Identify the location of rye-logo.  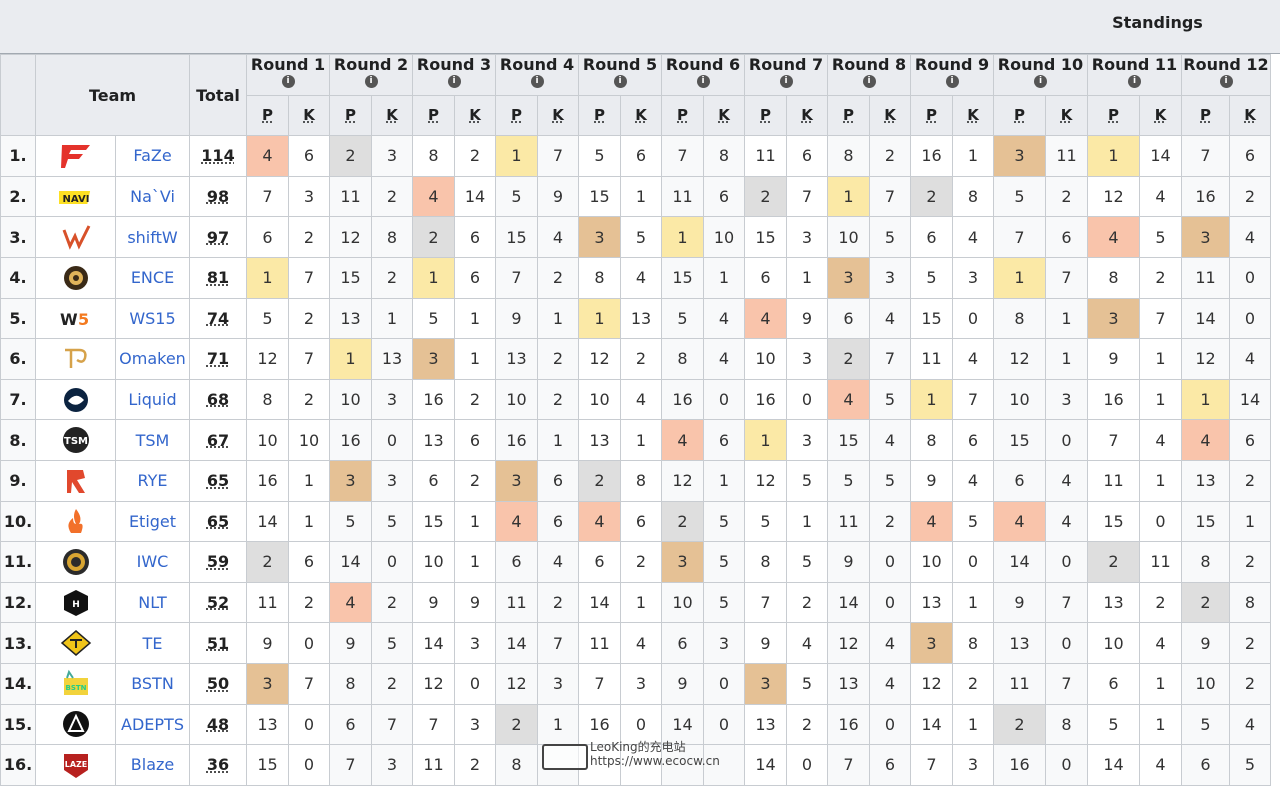
(75, 480).